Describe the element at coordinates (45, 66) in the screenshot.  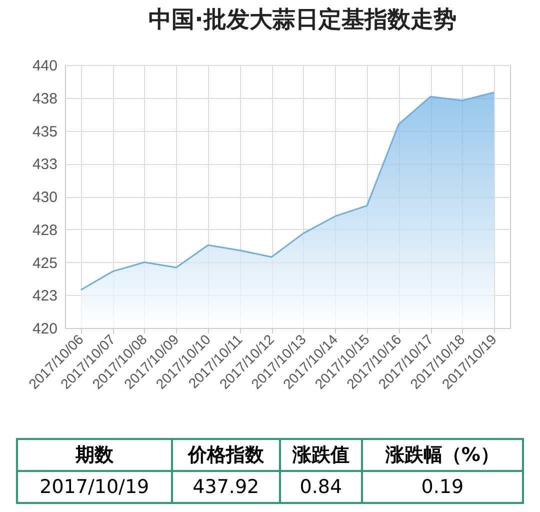
I see `y-tick-label: 440` at that location.